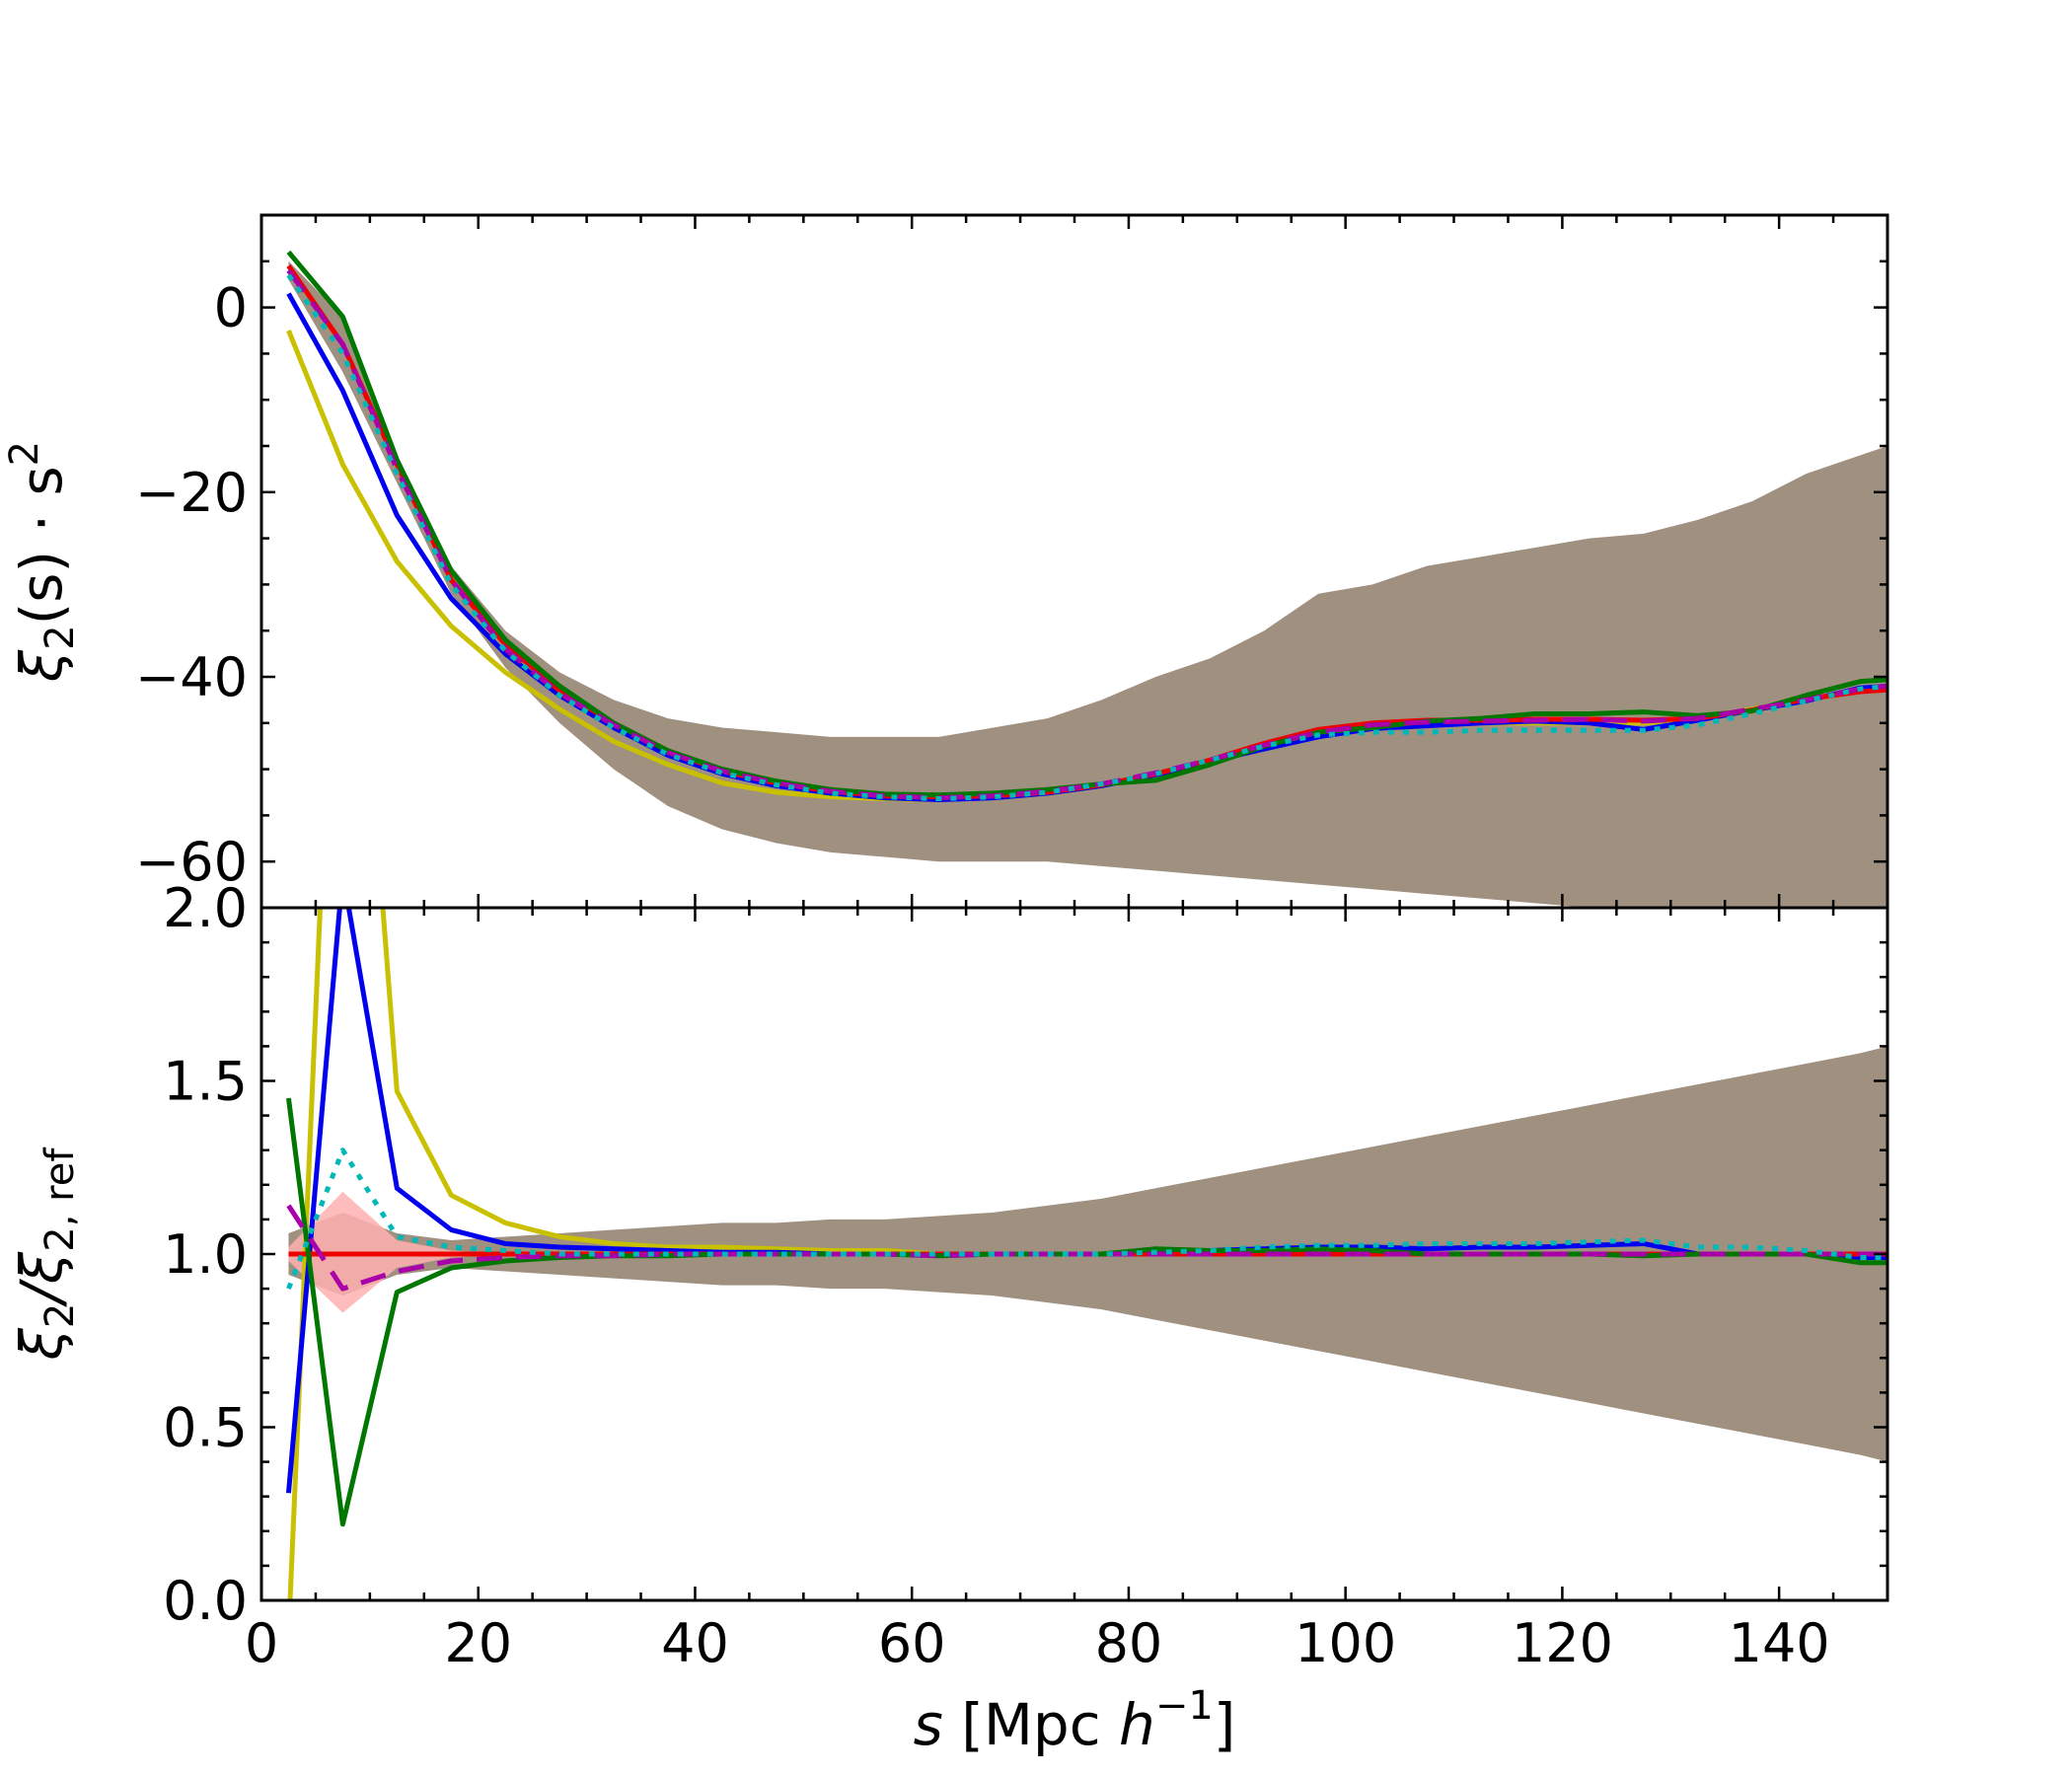 Image resolution: width=2072 pixels, height=1776 pixels. I want to click on x-axis-title: s [Mpc h−1], so click(1075, 1721).